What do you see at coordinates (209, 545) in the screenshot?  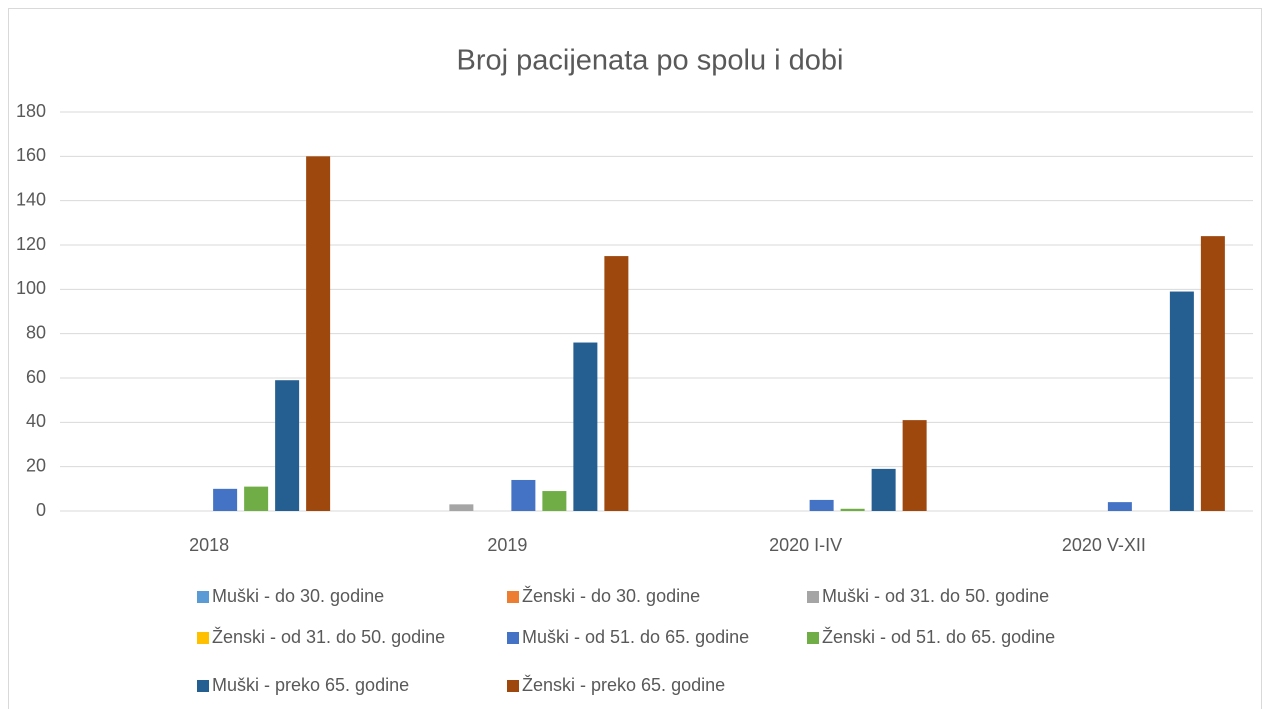 I see `x-tick-label: 2018` at bounding box center [209, 545].